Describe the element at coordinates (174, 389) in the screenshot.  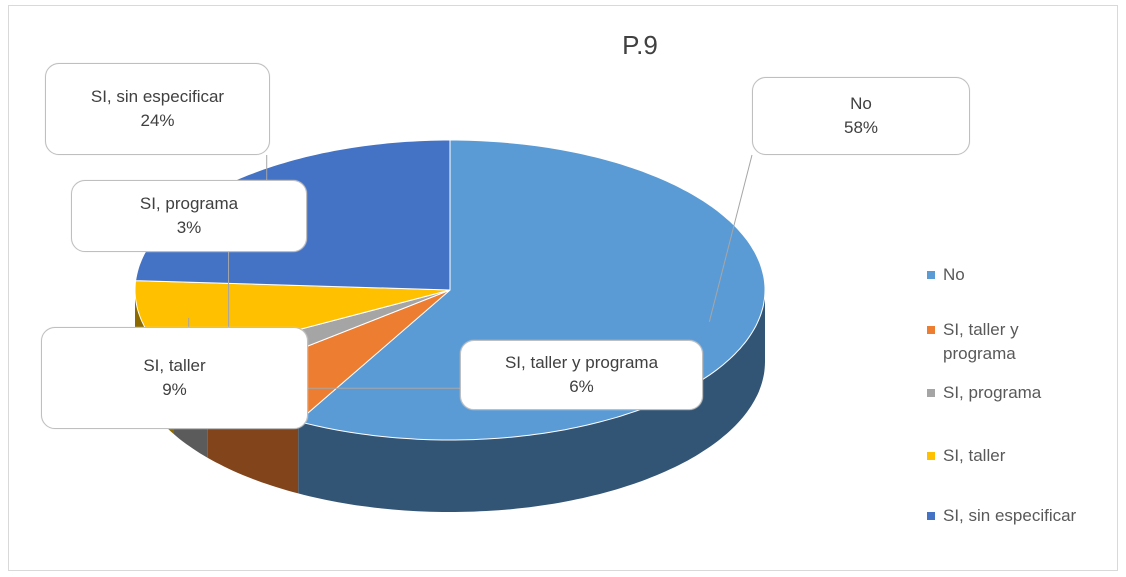
I see `data-label: 9%` at that location.